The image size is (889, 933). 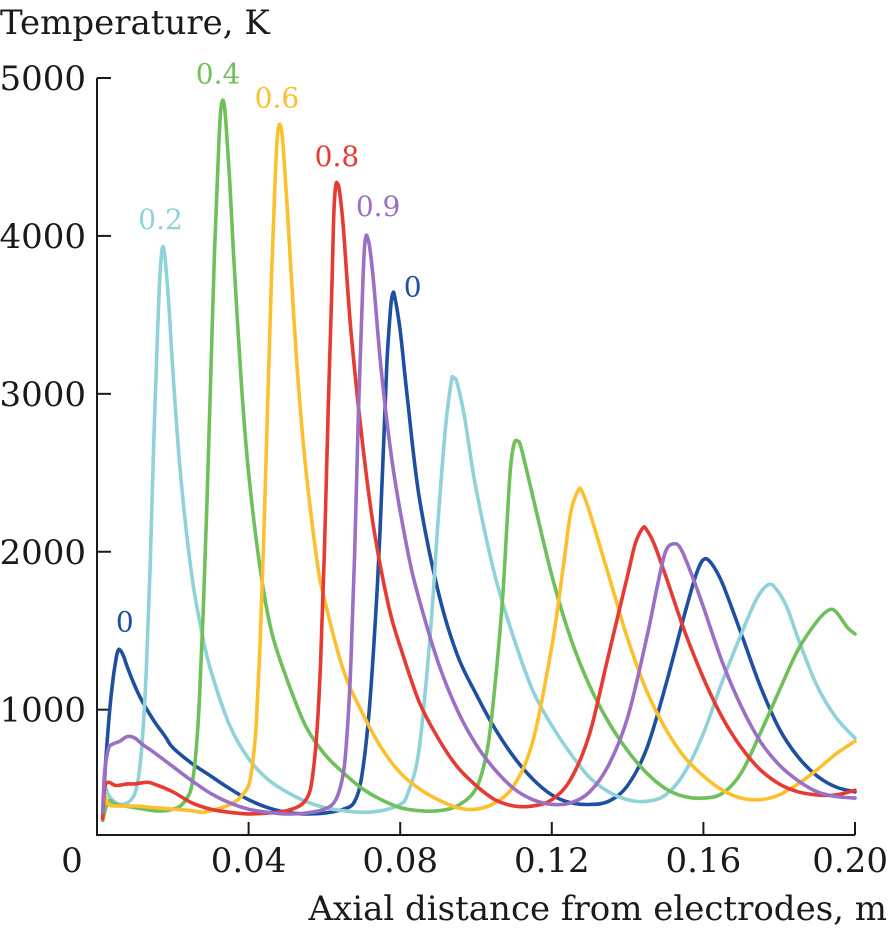 I want to click on x-tick-label: 0.12, so click(x=552, y=861).